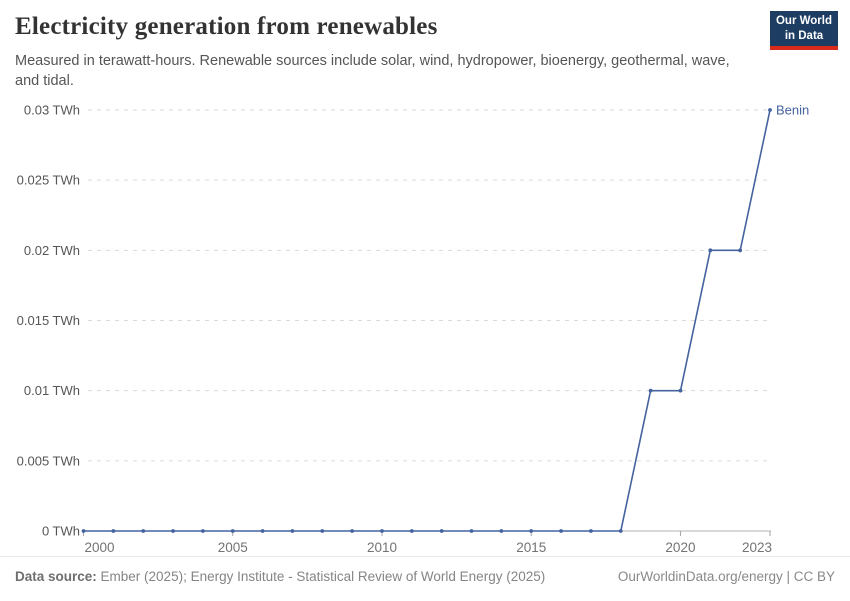 This screenshot has height=601, width=850. Describe the element at coordinates (48, 320) in the screenshot. I see `y-axis-tick-label: 0.015 TWh` at that location.